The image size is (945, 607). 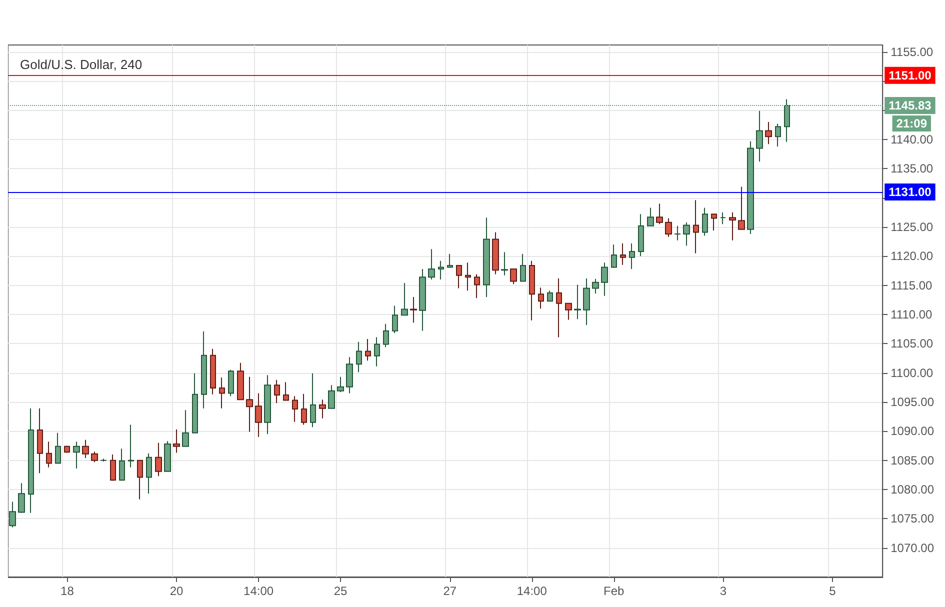 What do you see at coordinates (723, 591) in the screenshot?
I see `x-tick-label: 3` at bounding box center [723, 591].